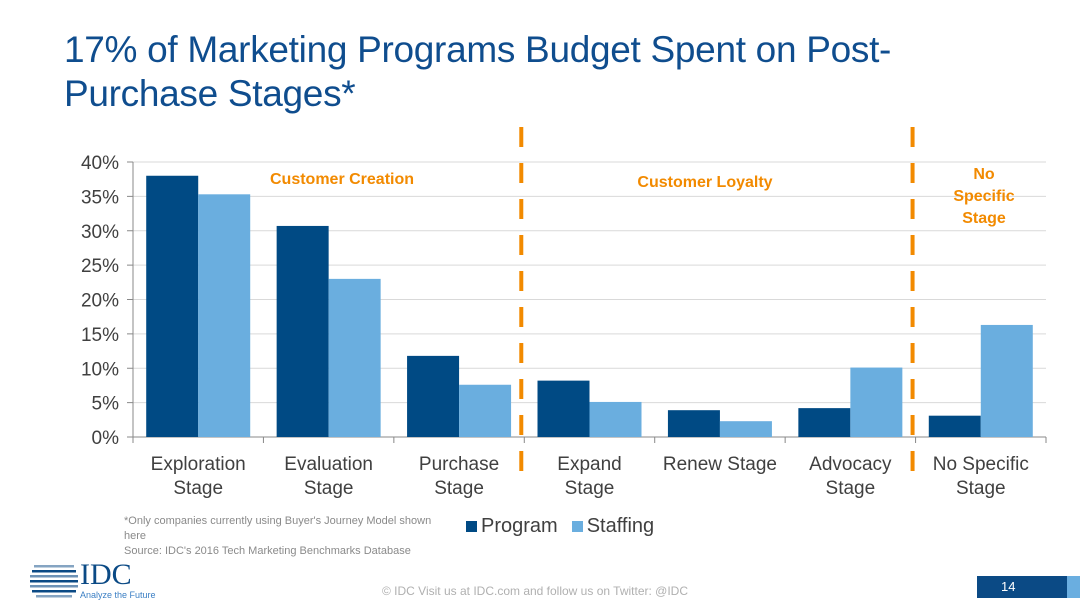  I want to click on x-tick-label: No Specific, so click(981, 464).